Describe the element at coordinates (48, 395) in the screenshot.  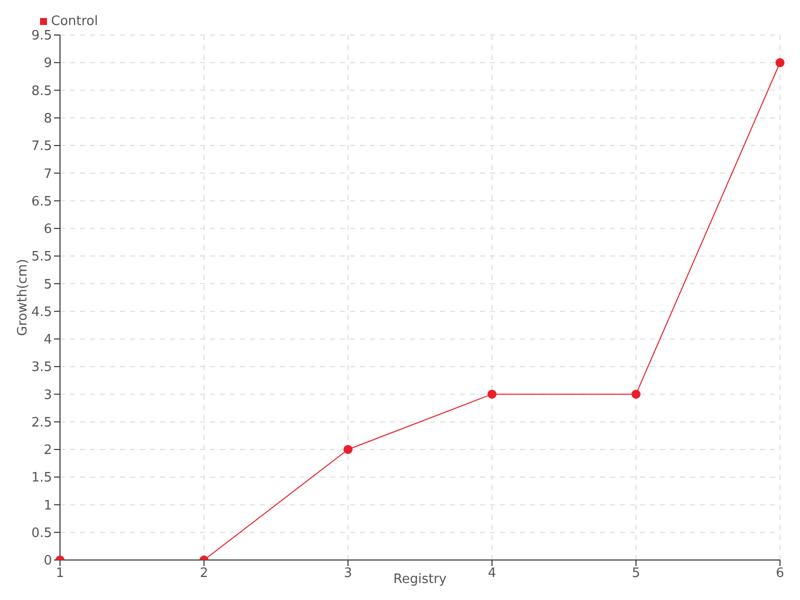
I see `y-tick-label: 3` at that location.